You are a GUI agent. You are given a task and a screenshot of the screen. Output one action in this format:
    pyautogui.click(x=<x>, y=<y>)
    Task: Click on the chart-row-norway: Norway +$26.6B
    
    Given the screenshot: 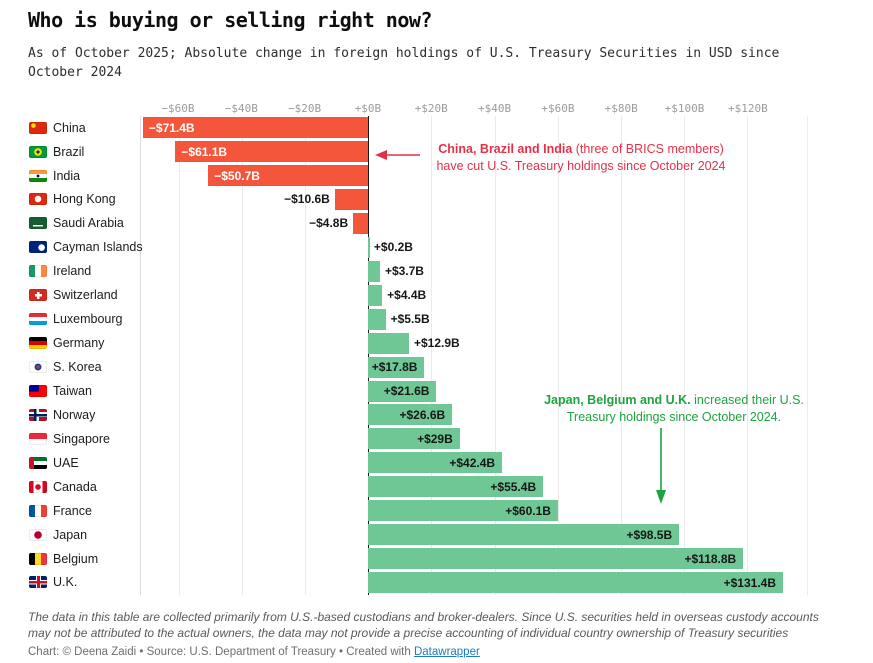 What is the action you would take?
    pyautogui.click(x=418, y=415)
    